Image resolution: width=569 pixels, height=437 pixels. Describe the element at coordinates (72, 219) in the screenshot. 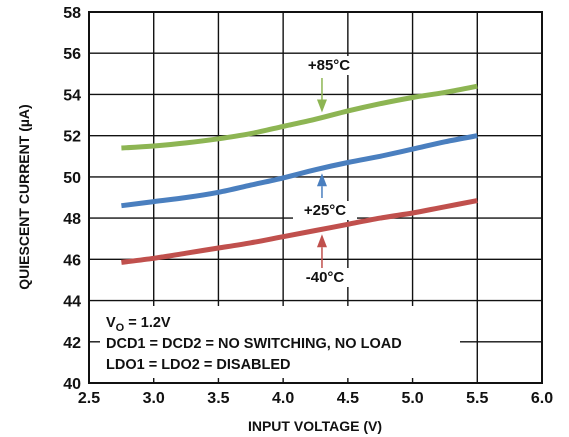

I see `y-tick-label: 48` at that location.